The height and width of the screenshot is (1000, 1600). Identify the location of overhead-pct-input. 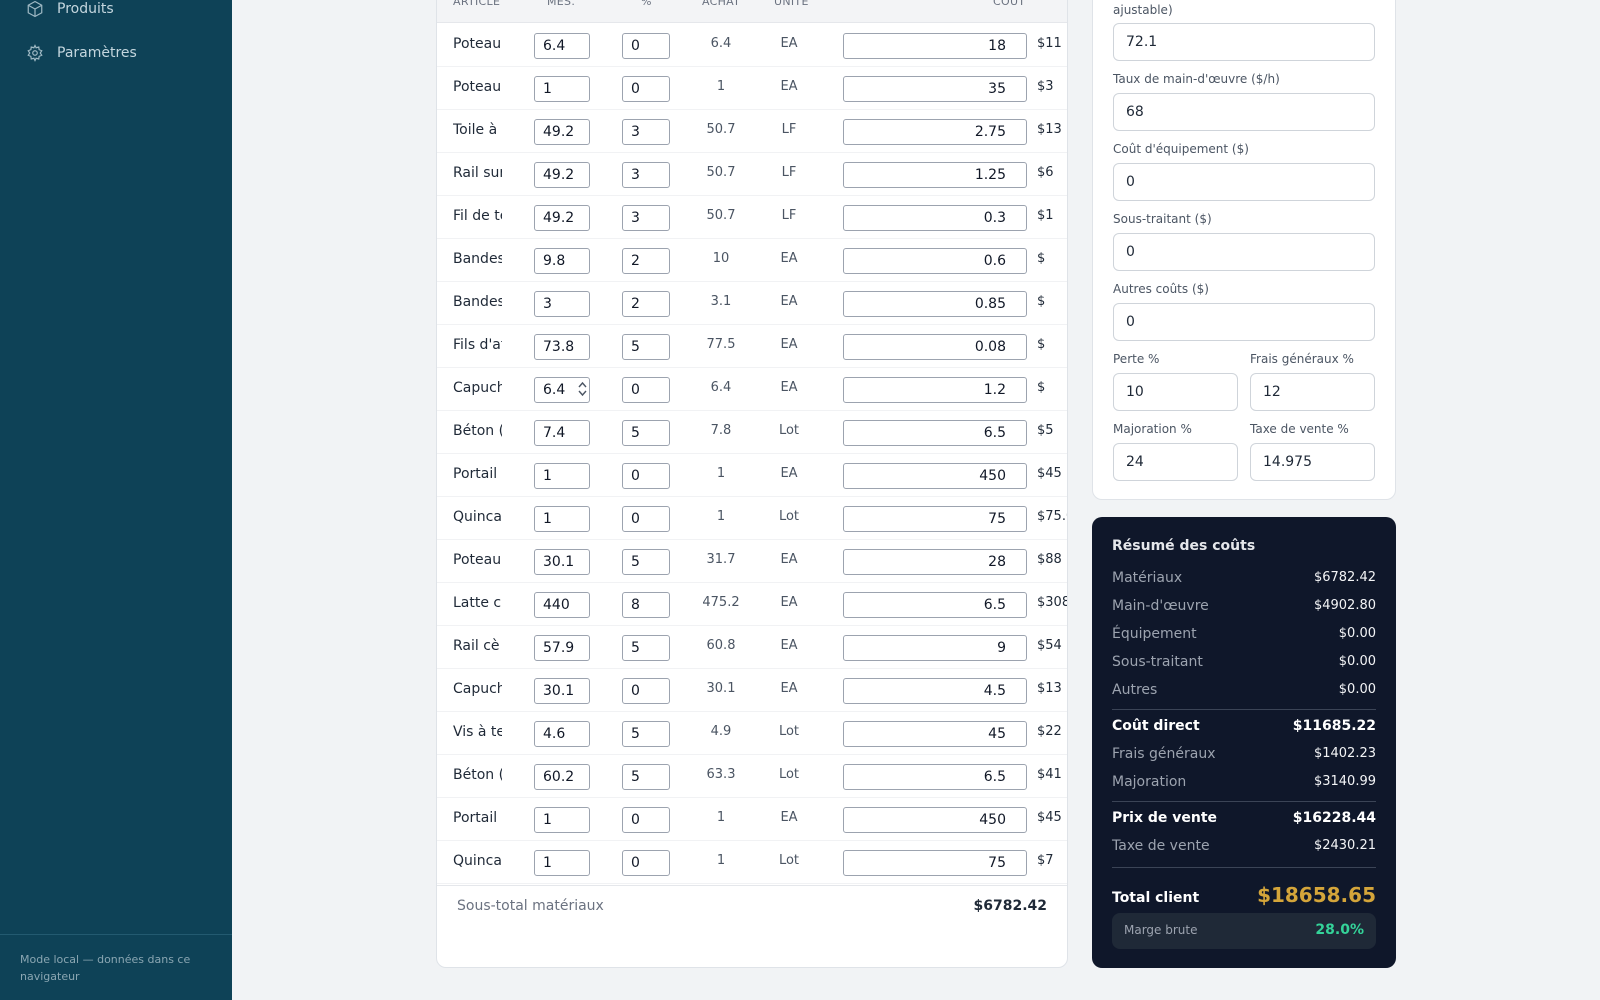
(1312, 392).